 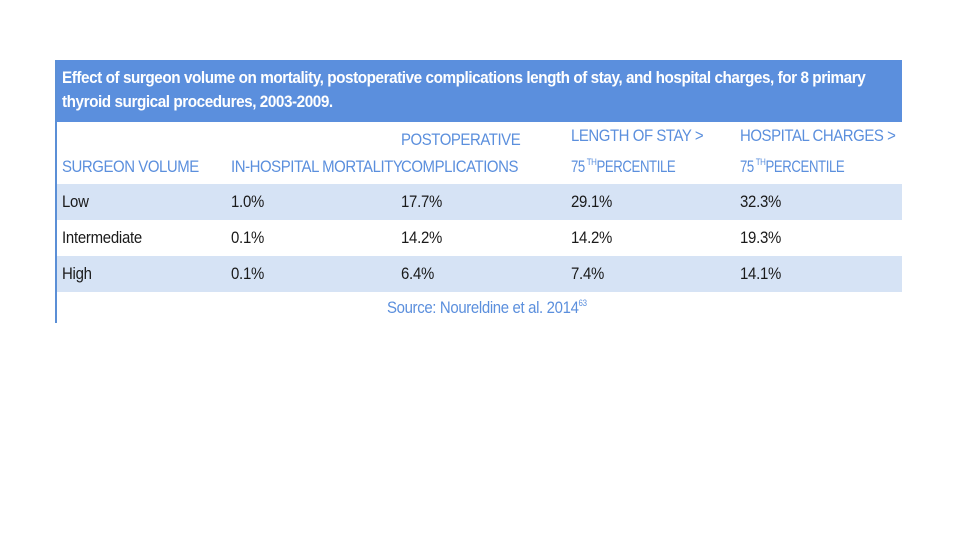 I want to click on table-row: Intermediate 0.1% 14.2% 14.2% 19.3%, so click(x=479, y=238).